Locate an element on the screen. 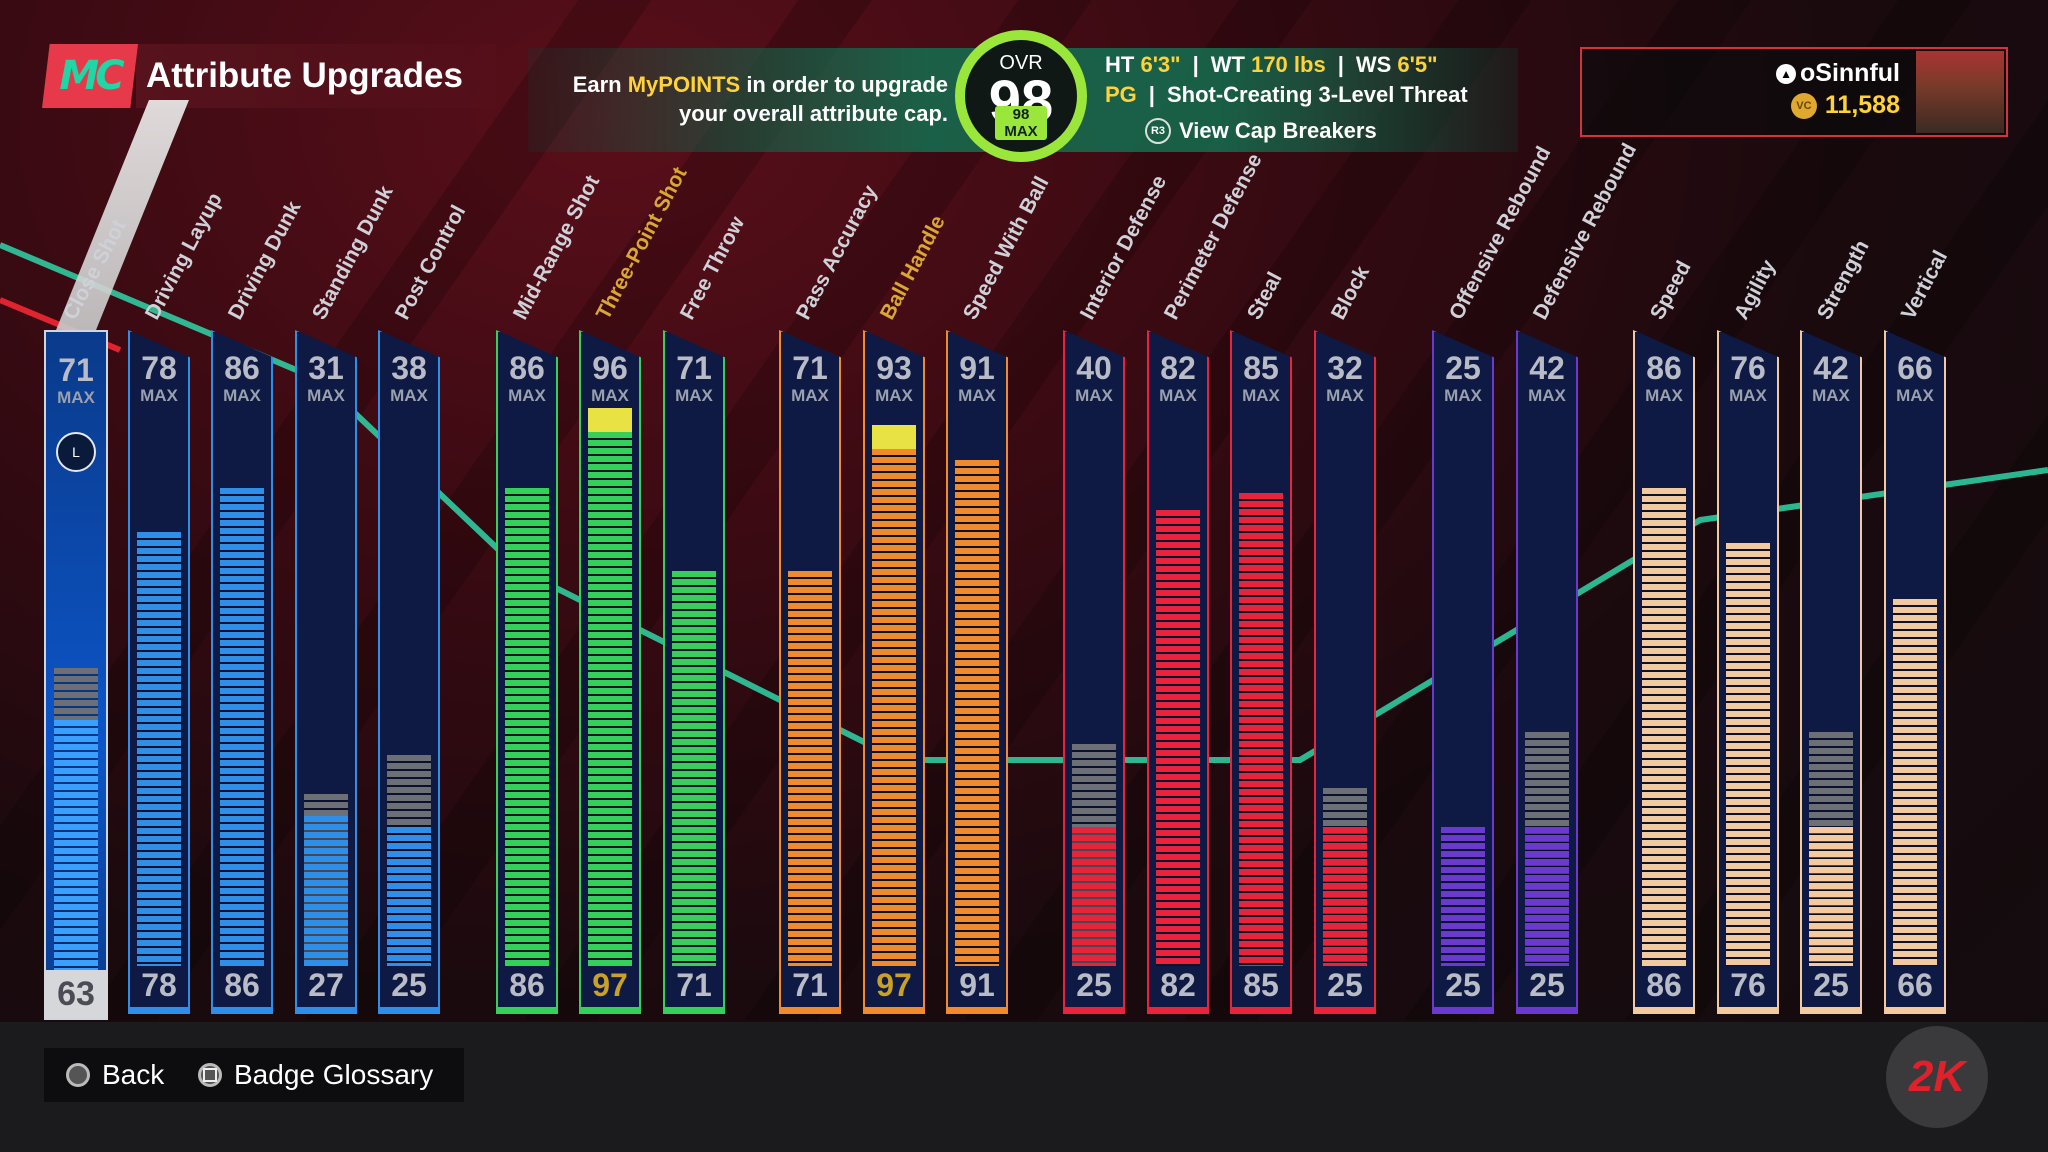 This screenshot has width=2048, height=1152. attribute-column-close-shot: 71 MAX is located at coordinates (76, 675).